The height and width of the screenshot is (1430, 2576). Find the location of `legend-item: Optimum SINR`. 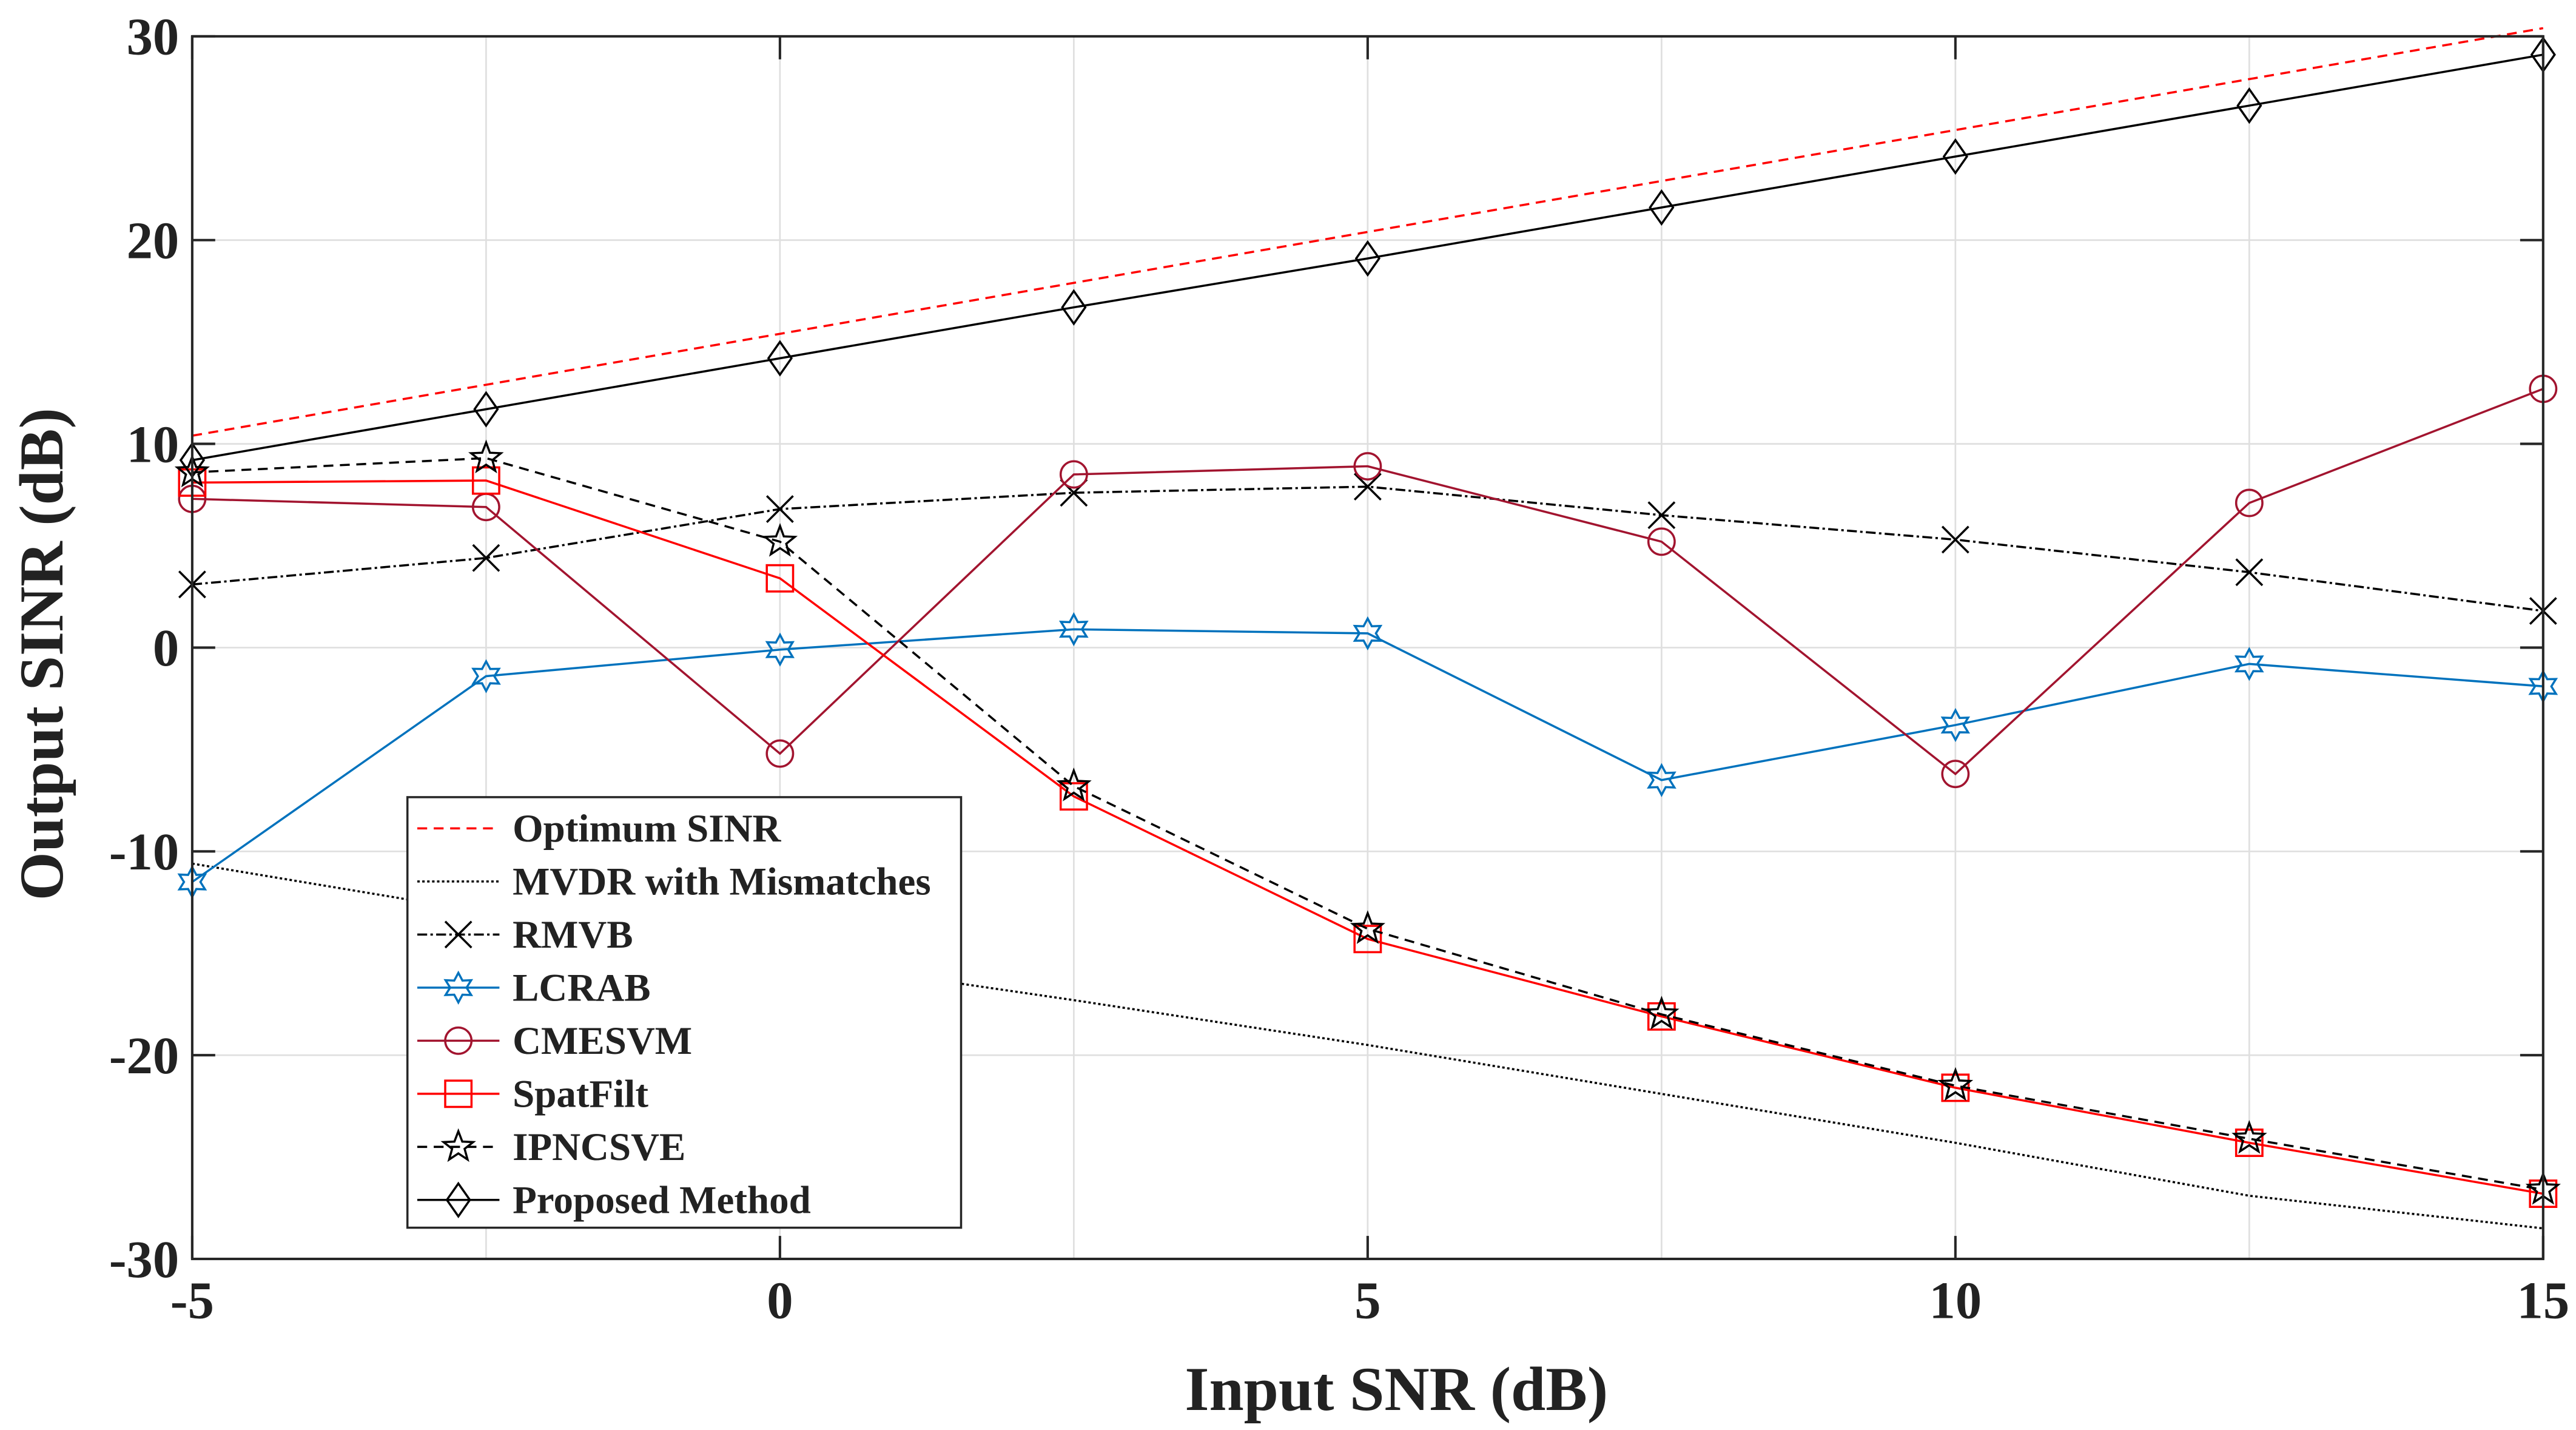

legend-item: Optimum SINR is located at coordinates (599, 829).